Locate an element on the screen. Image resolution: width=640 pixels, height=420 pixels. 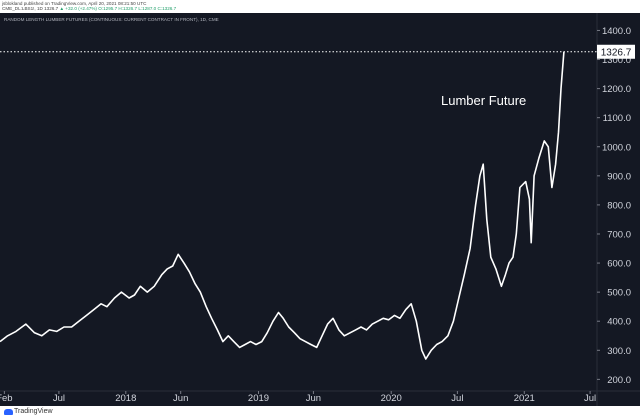
footer: TradingView is located at coordinates (320, 413).